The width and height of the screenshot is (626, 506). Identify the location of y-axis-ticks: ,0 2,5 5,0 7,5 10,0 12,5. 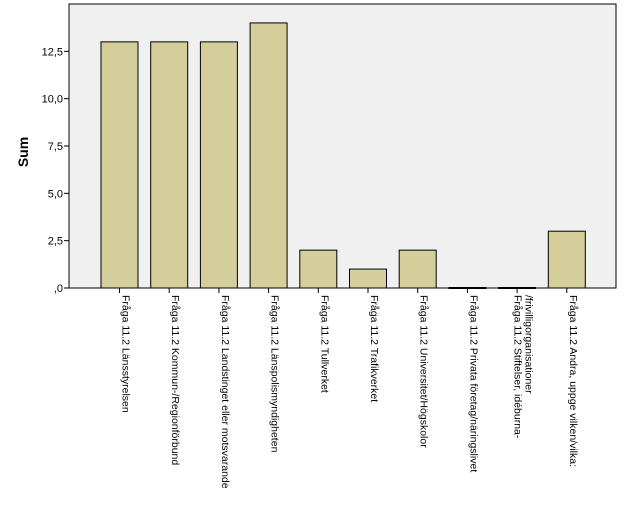
(55, 170).